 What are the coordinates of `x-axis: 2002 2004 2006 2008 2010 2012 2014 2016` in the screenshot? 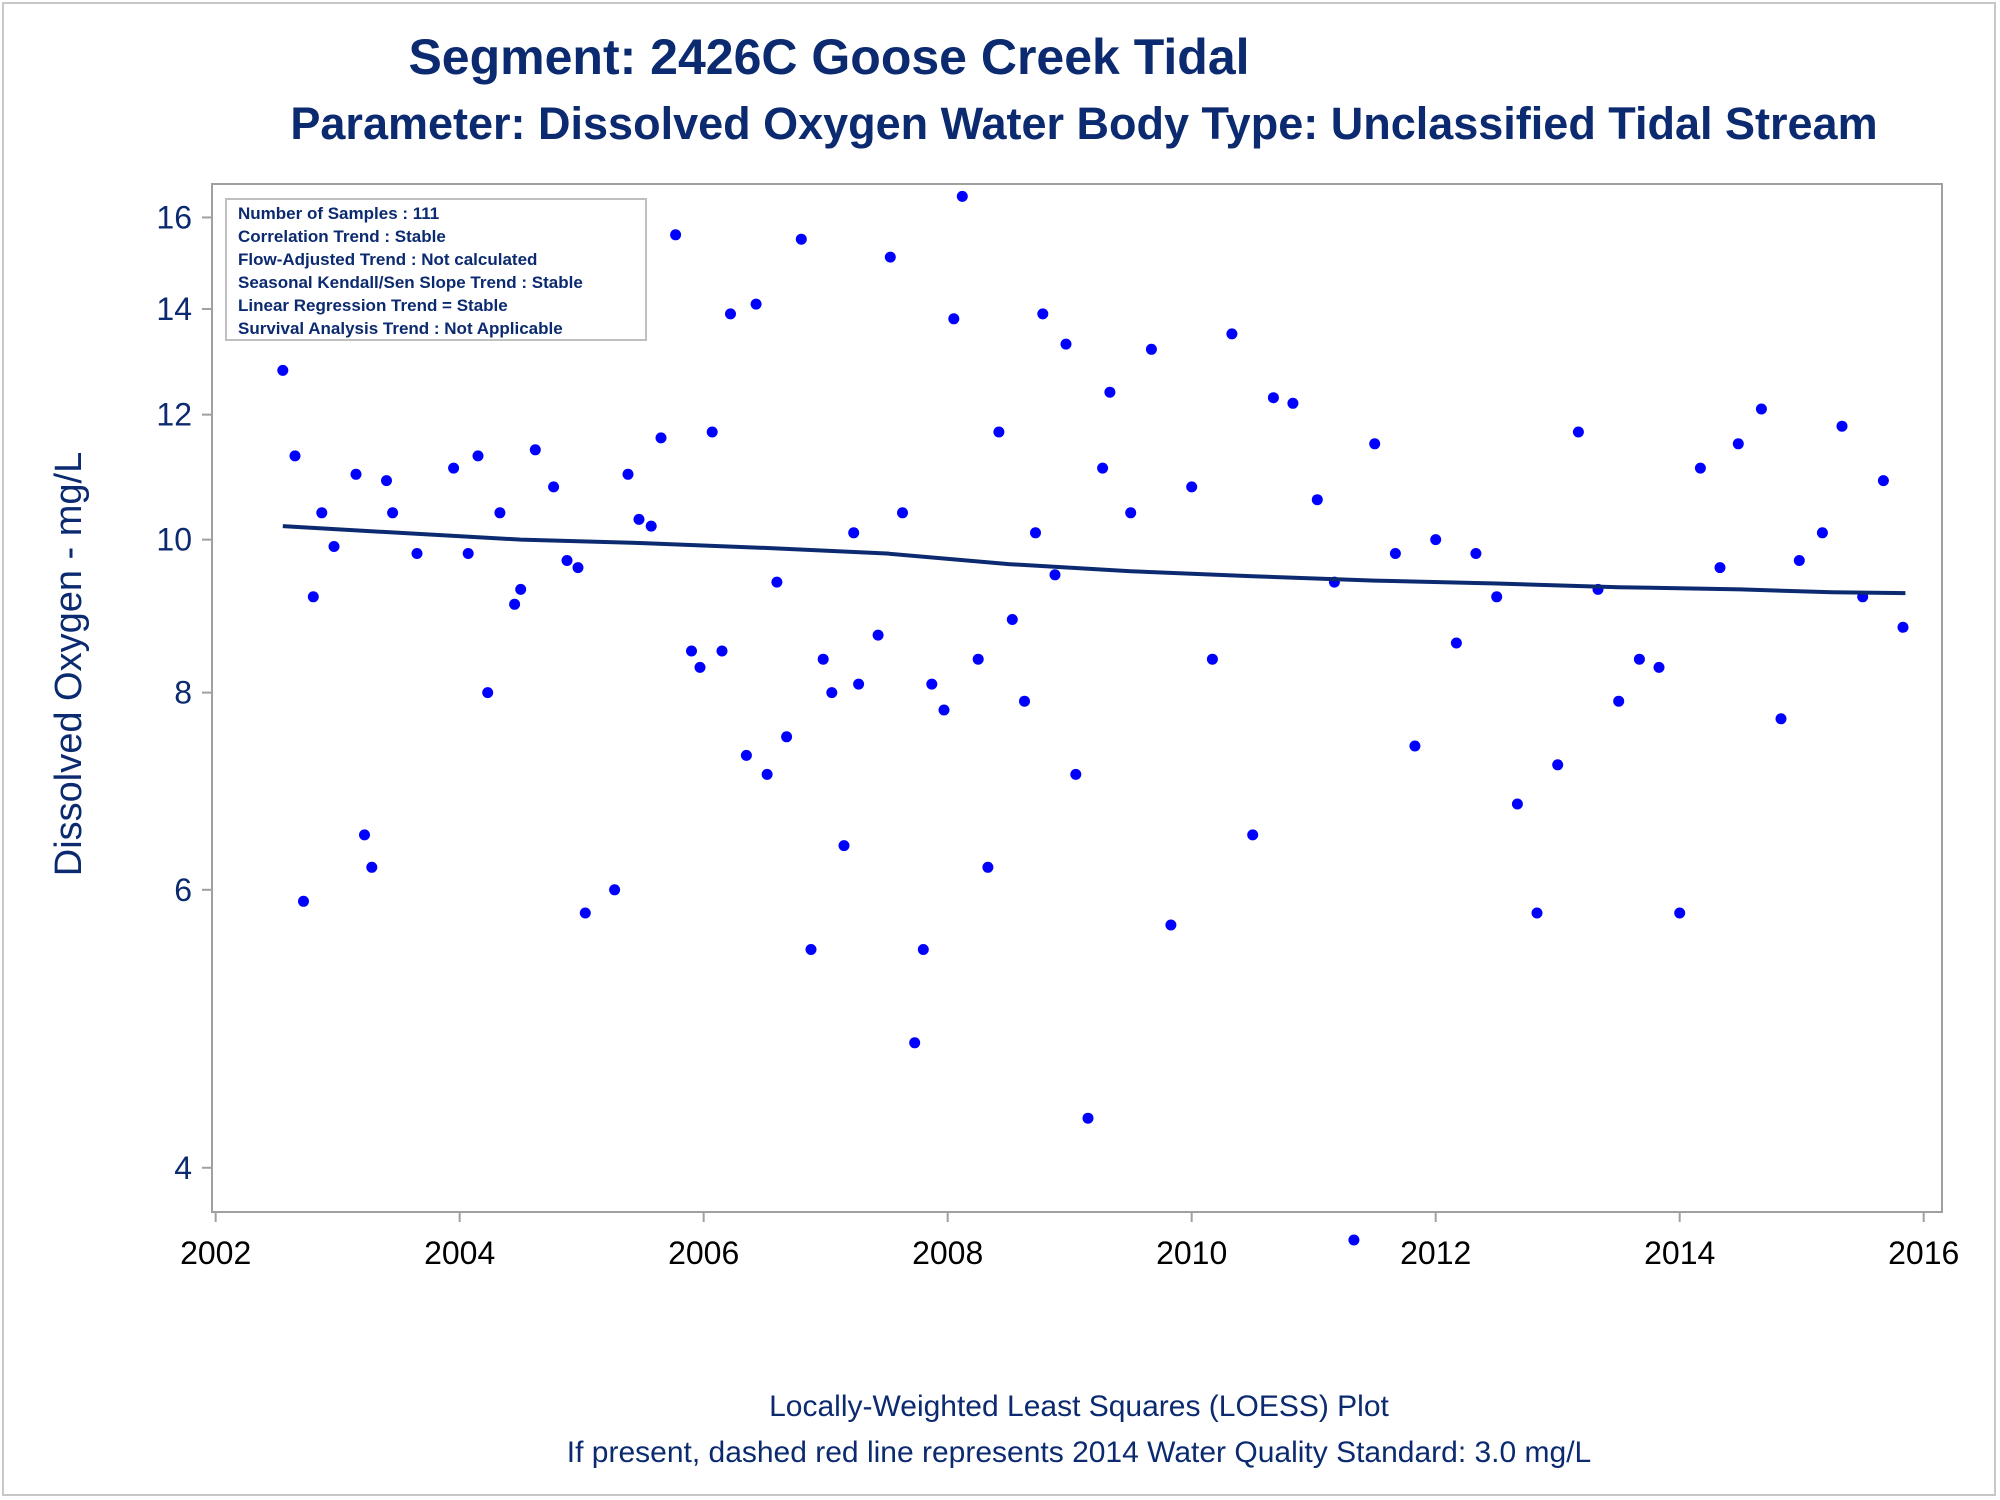 It's located at (1069, 1241).